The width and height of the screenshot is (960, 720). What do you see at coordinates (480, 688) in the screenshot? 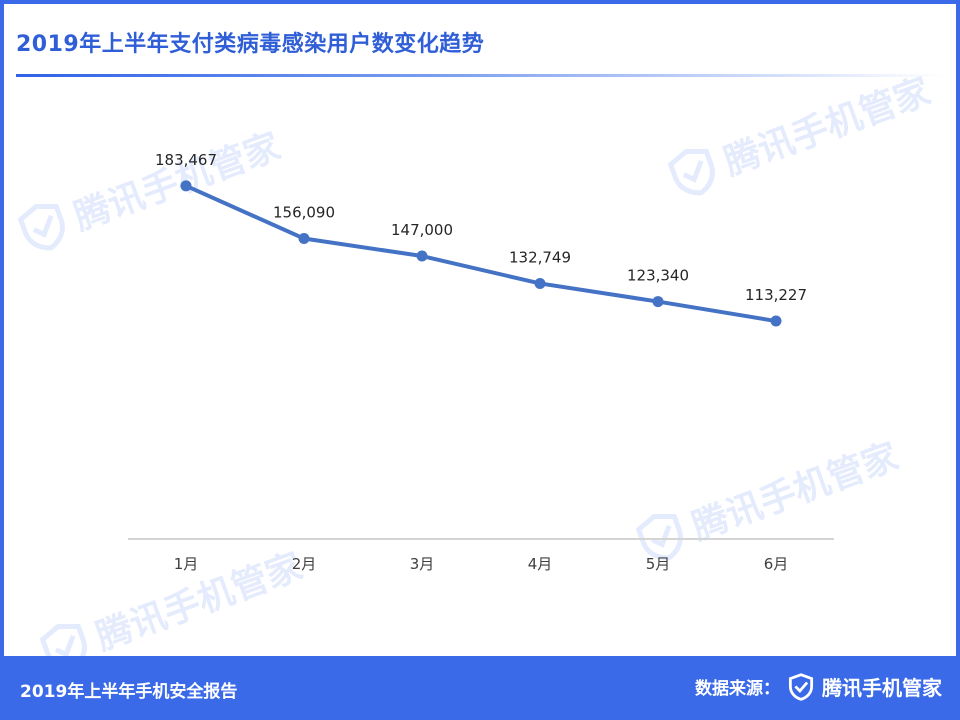
I see `footer-bar: 2019年上半年手机安全报告 数据来源： 腾讯手机管家` at bounding box center [480, 688].